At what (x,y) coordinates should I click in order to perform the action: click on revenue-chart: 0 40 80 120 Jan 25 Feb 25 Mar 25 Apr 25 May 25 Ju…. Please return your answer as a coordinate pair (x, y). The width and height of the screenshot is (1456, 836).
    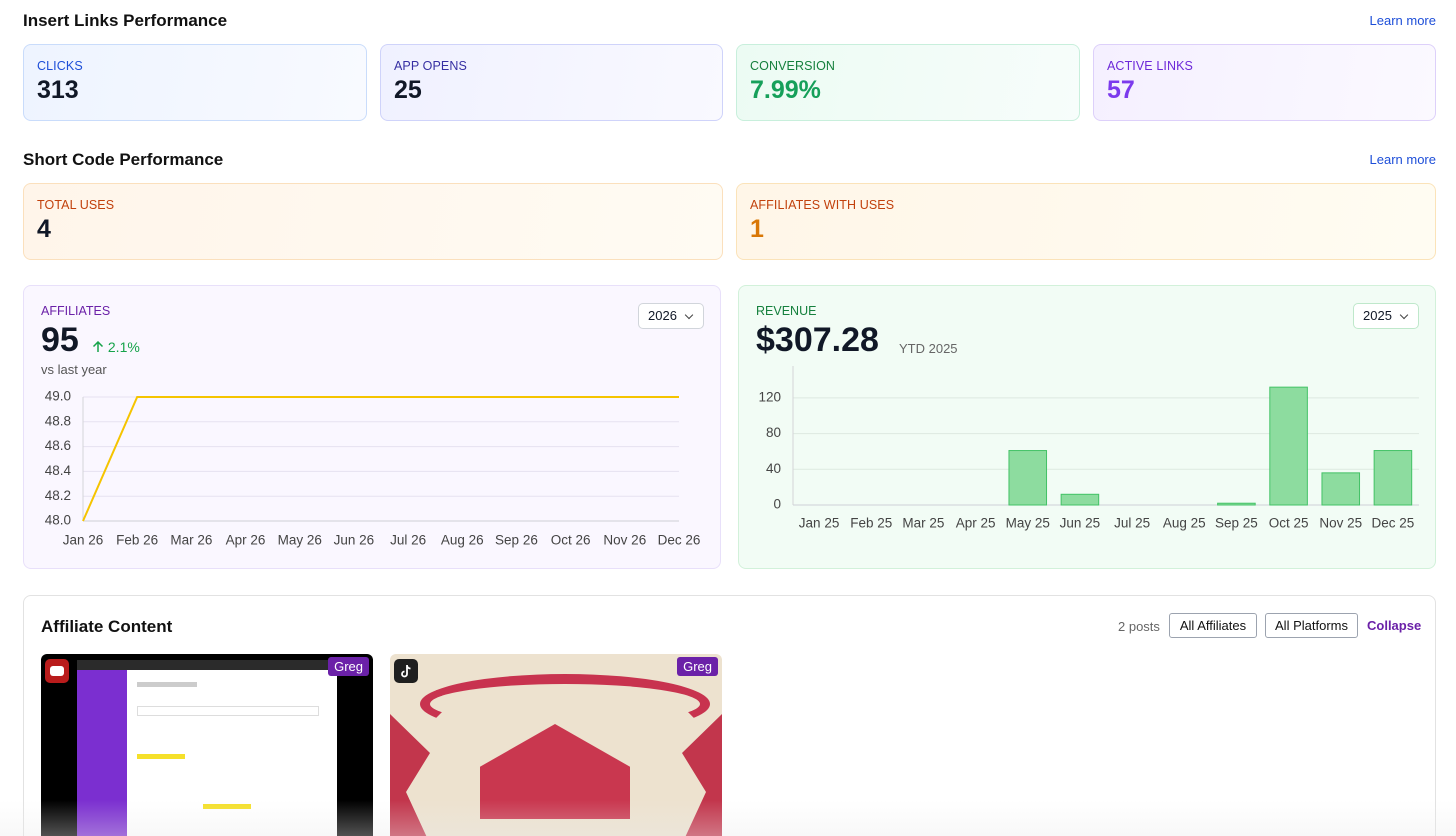
    Looking at the image, I should click on (1088, 448).